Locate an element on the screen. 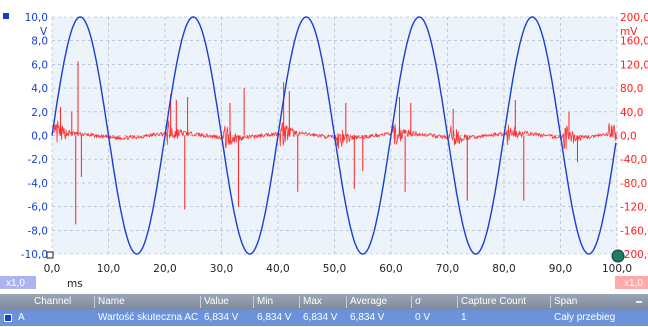 Image resolution: width=648 pixels, height=327 pixels. right-tick-label: 40,0 is located at coordinates (631, 113).